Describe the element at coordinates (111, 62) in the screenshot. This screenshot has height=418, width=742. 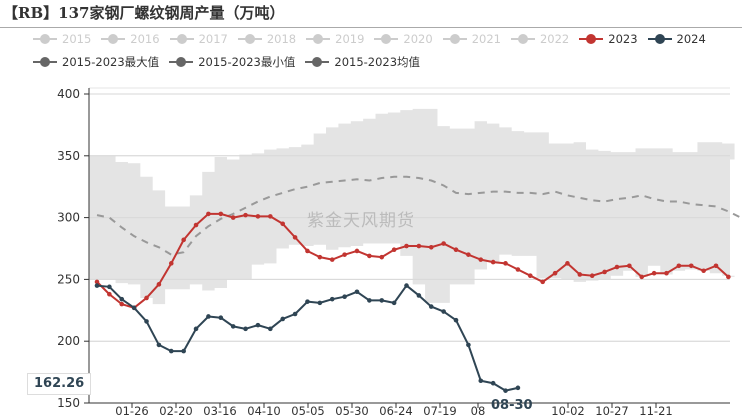
I see `legend-label: 2015-2023最大值` at that location.